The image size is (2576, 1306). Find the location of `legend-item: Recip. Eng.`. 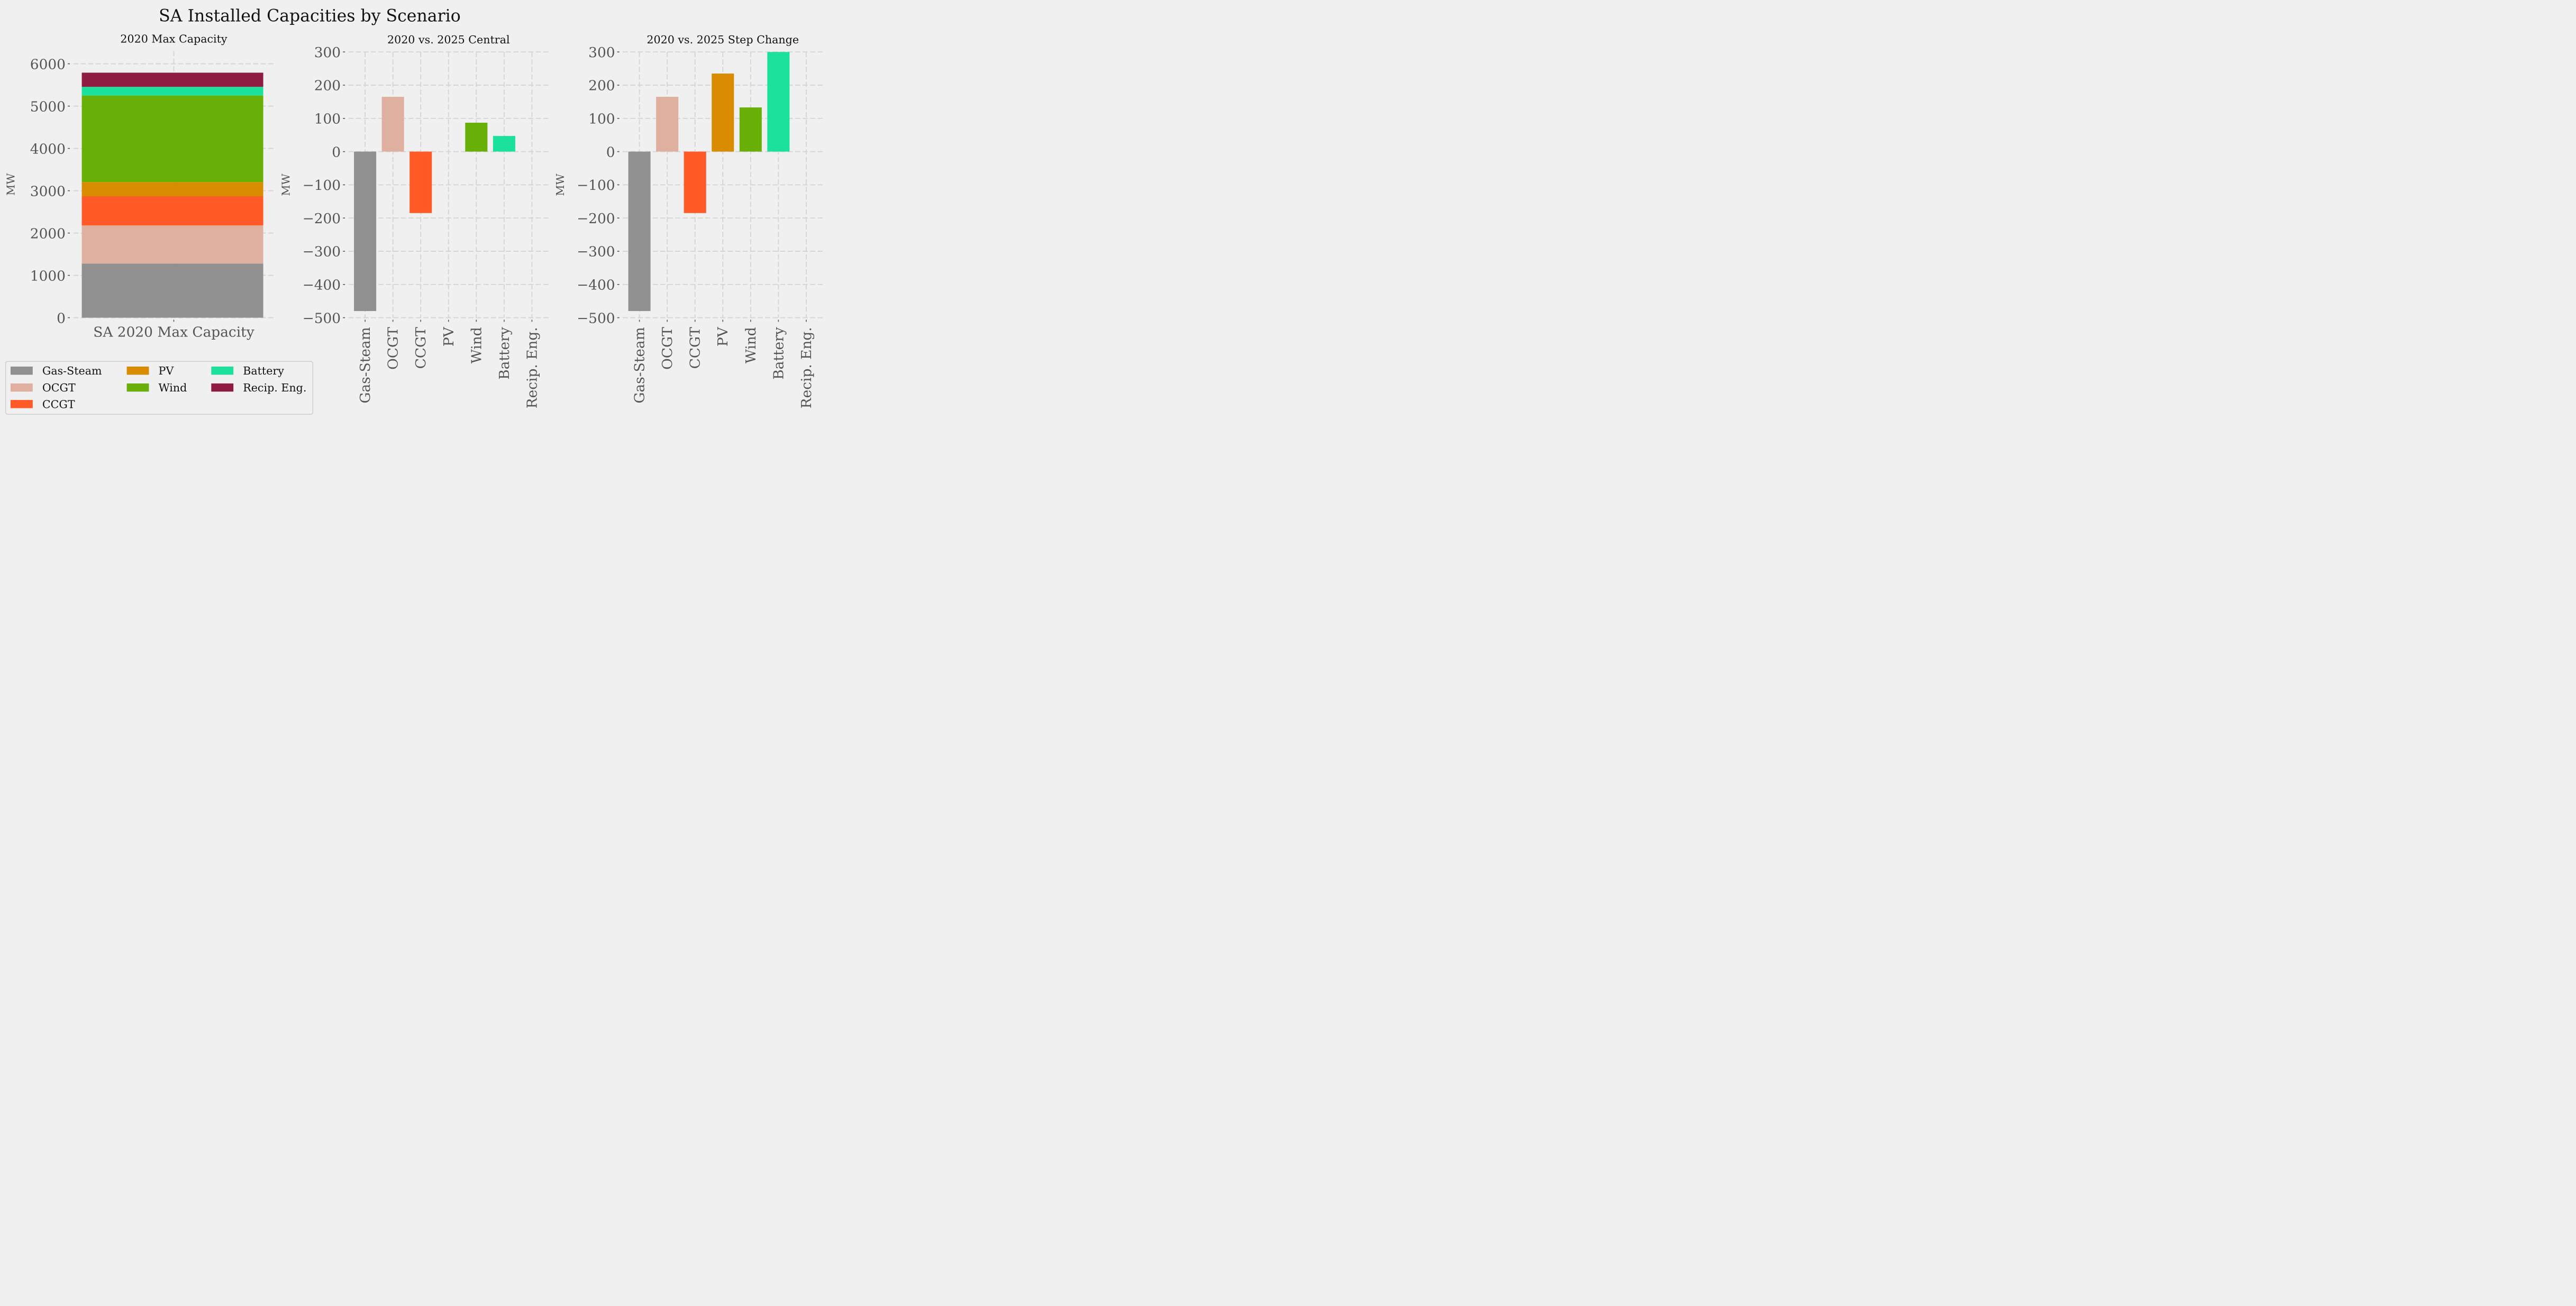

legend-item: Recip. Eng. is located at coordinates (258, 387).